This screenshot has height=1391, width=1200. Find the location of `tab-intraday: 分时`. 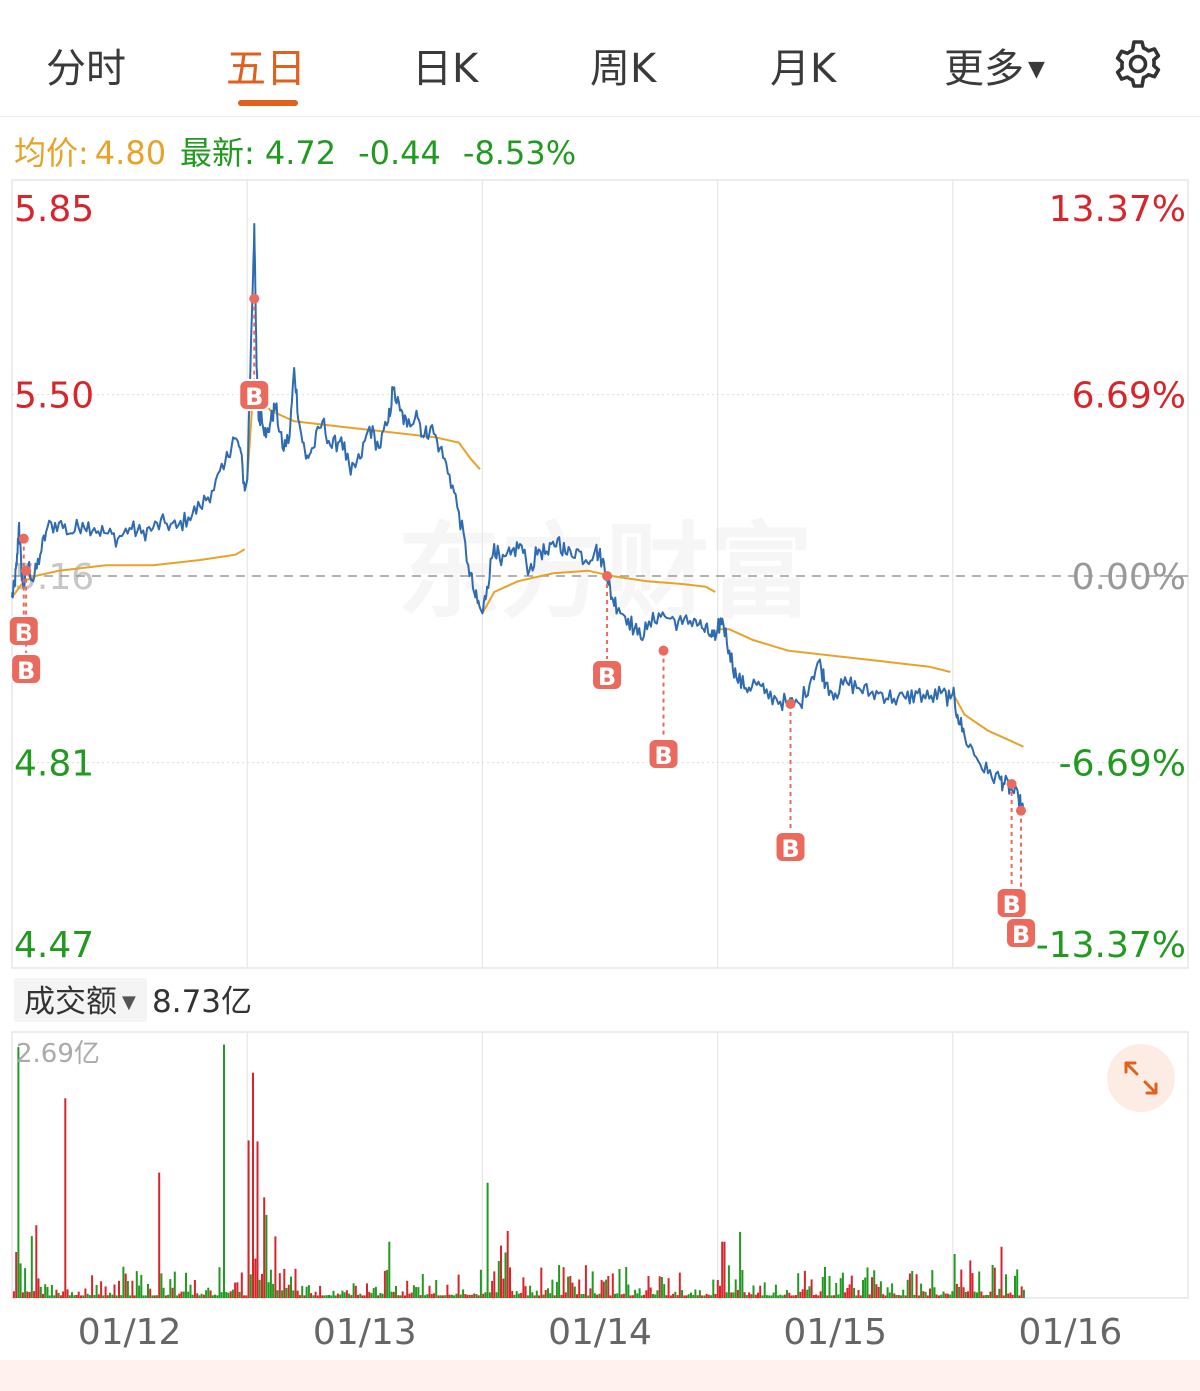

tab-intraday: 分时 is located at coordinates (86, 69).